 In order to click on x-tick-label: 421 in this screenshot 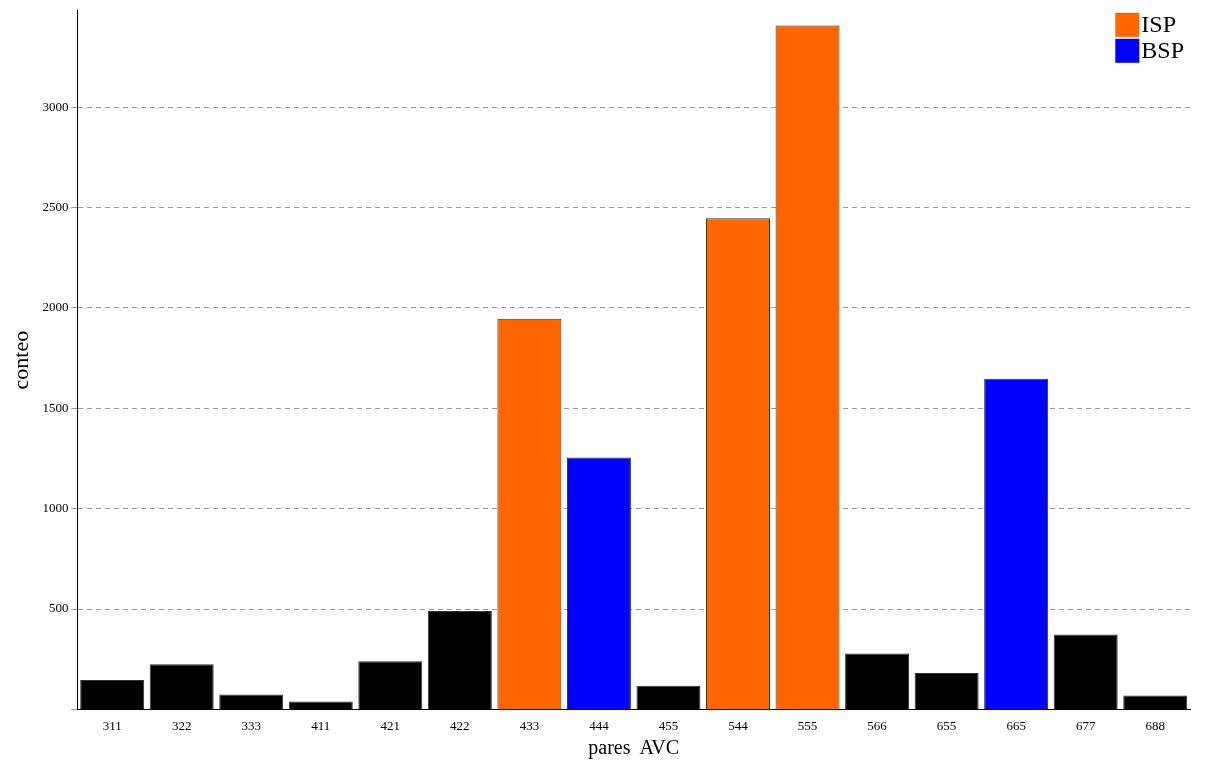, I will do `click(390, 725)`.